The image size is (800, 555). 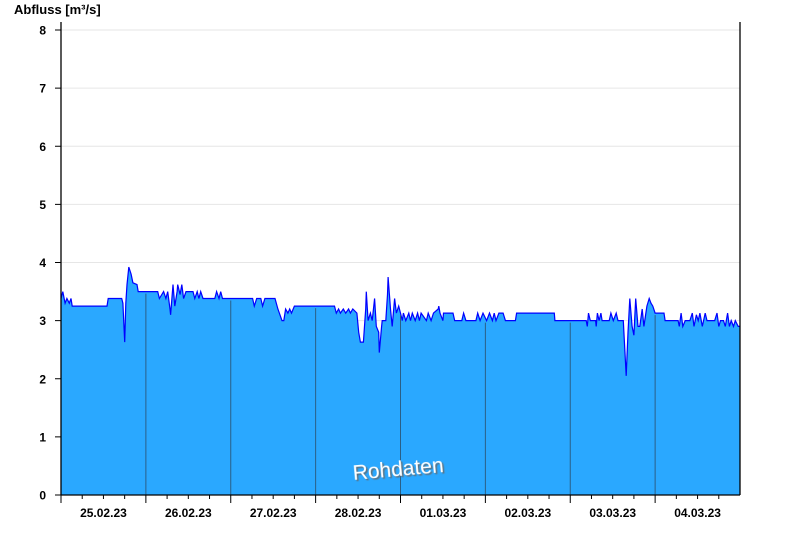 What do you see at coordinates (527, 513) in the screenshot?
I see `x-tick-label: 02.03.23` at bounding box center [527, 513].